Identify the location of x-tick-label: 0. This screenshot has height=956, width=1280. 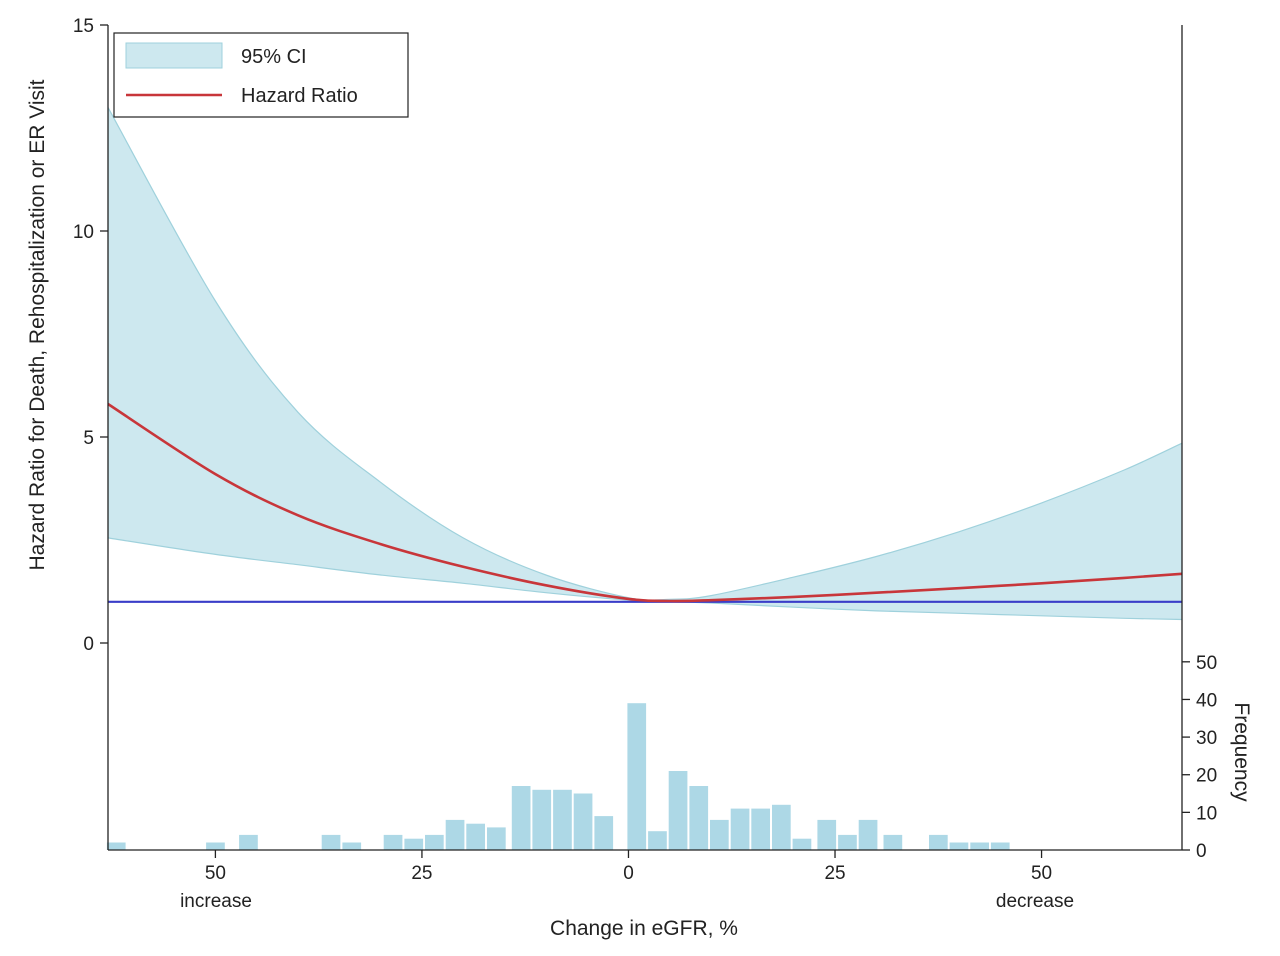
(628, 873).